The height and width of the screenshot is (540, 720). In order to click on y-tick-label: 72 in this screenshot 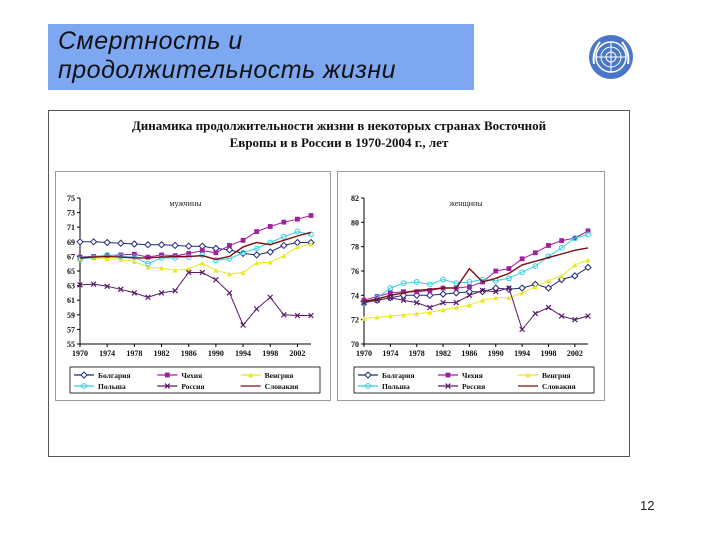, I will do `click(355, 320)`.